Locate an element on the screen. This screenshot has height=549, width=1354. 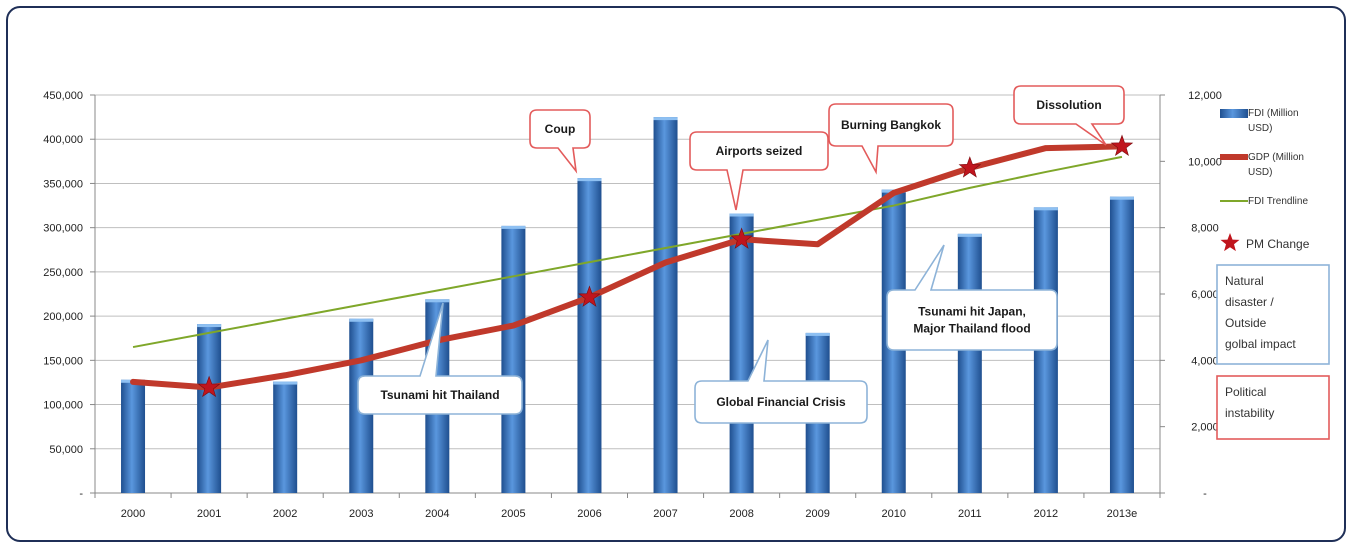
callout-label: Tsunami hit Thailand is located at coordinates (439, 395).